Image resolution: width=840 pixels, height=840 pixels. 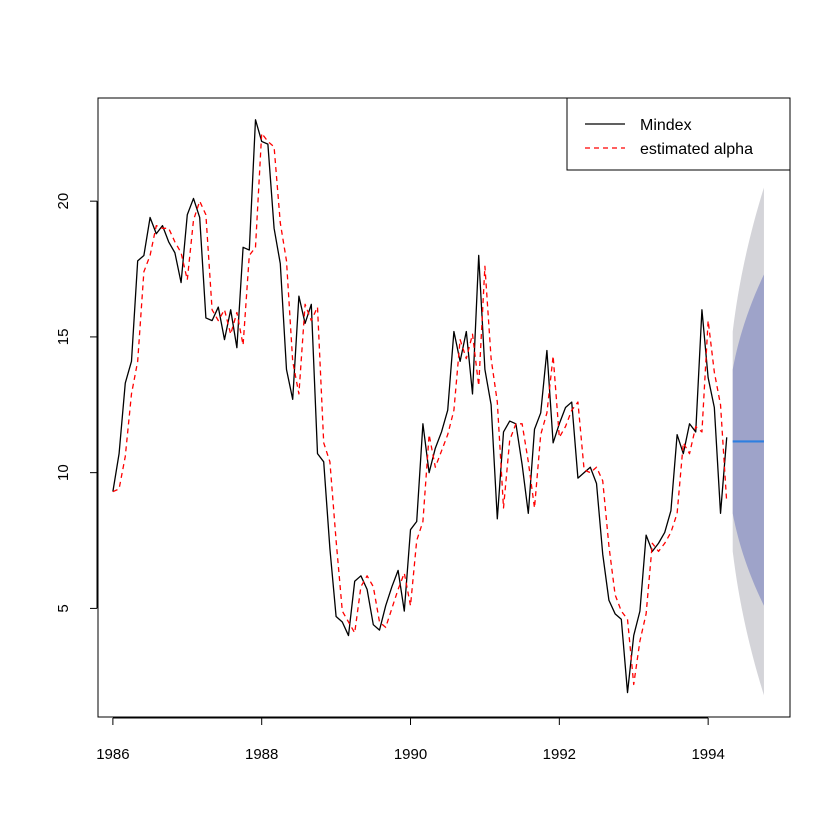 What do you see at coordinates (410, 754) in the screenshot?
I see `x-tick-label: 1990` at bounding box center [410, 754].